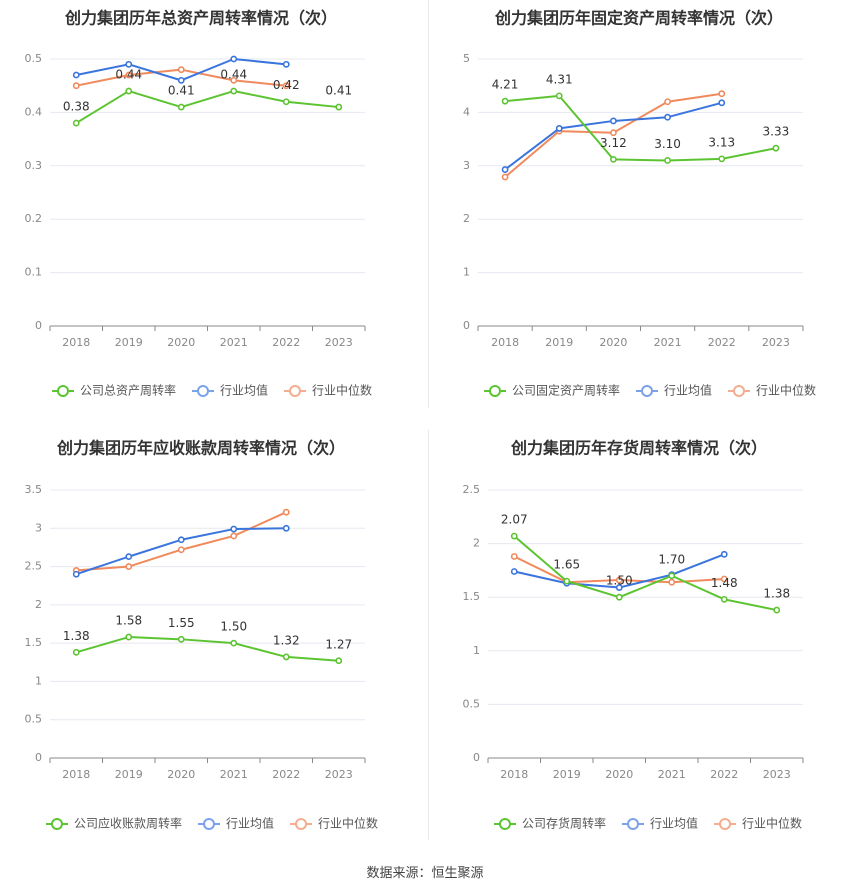 The height and width of the screenshot is (891, 850). Describe the element at coordinates (640, 128) in the screenshot. I see `series-line-company` at that location.